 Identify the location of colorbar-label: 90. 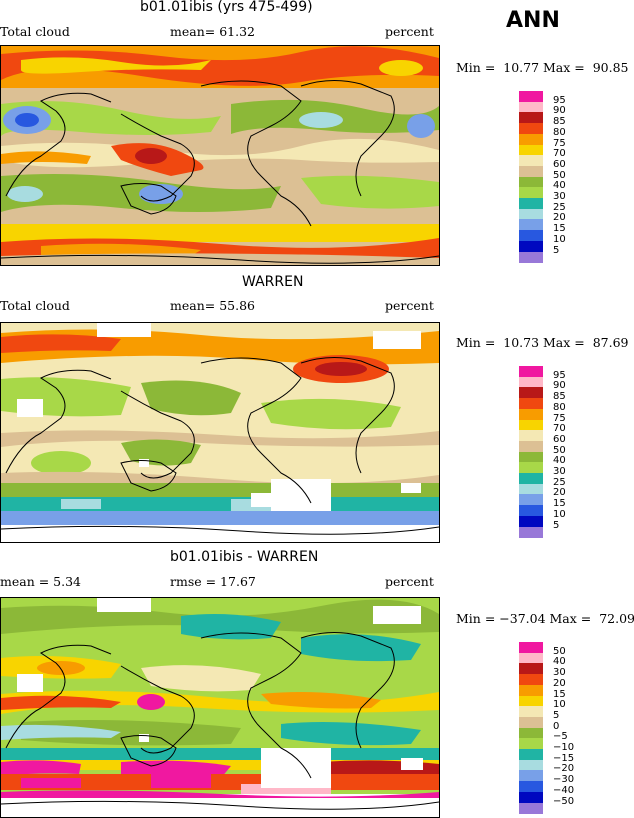
(559, 386).